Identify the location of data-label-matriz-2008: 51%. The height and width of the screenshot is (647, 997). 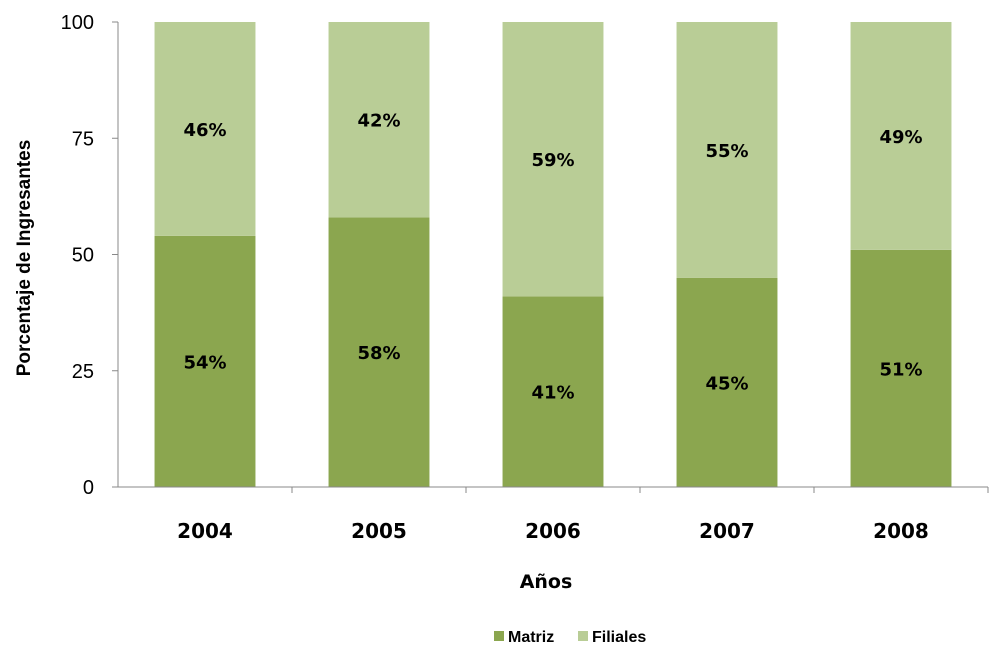
(900, 369).